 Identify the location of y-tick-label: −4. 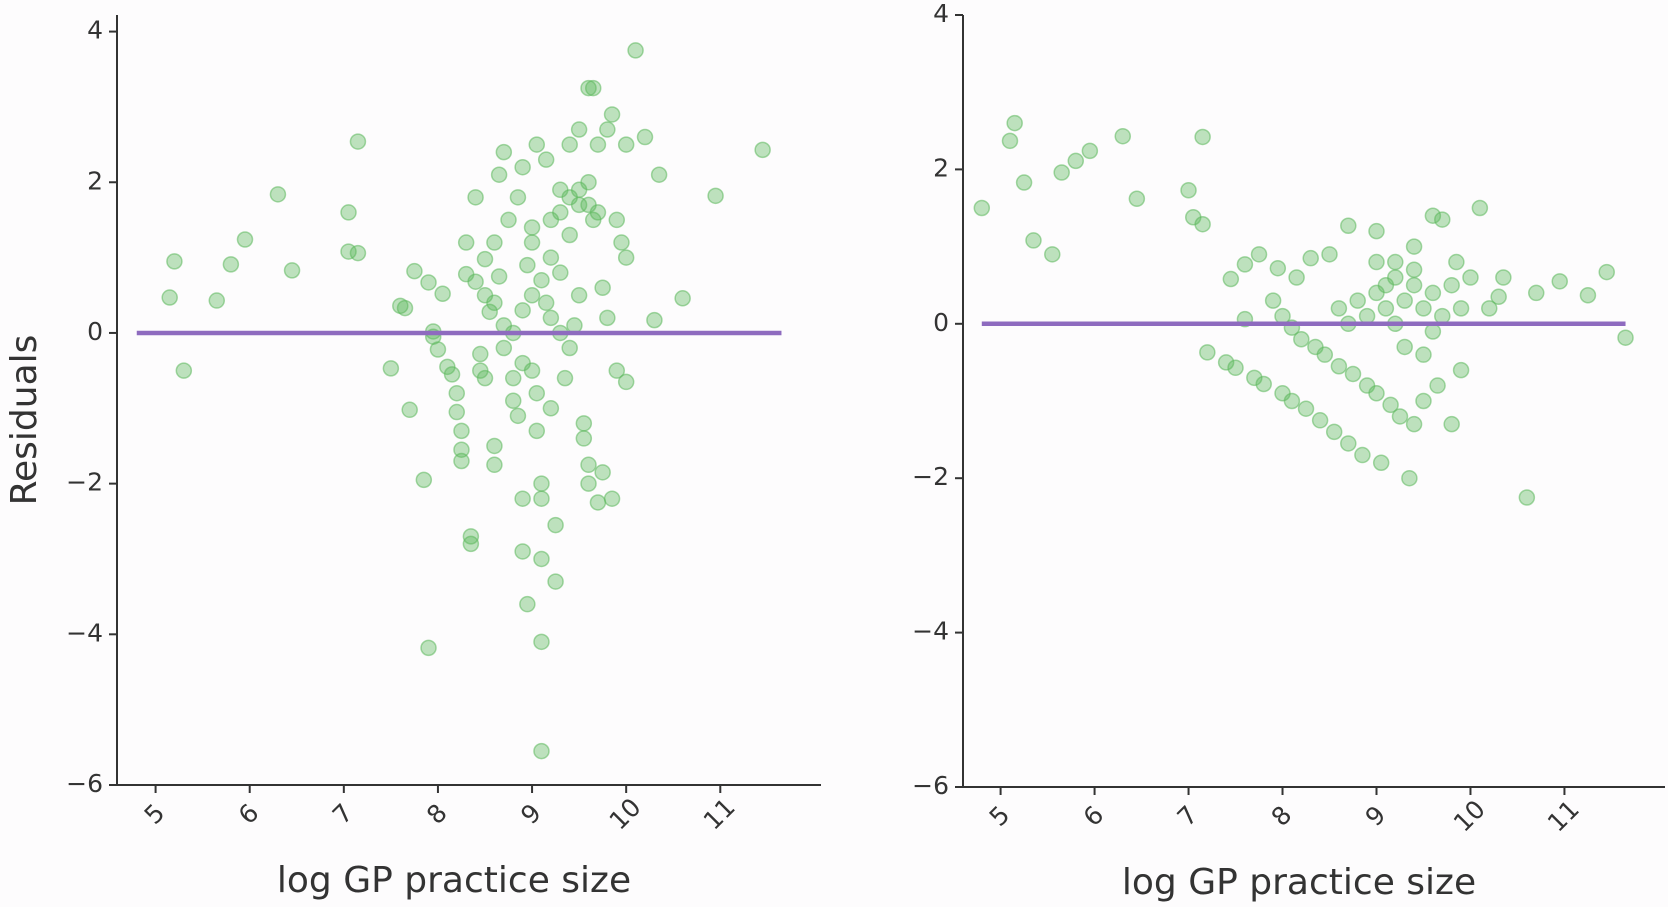
(930, 631).